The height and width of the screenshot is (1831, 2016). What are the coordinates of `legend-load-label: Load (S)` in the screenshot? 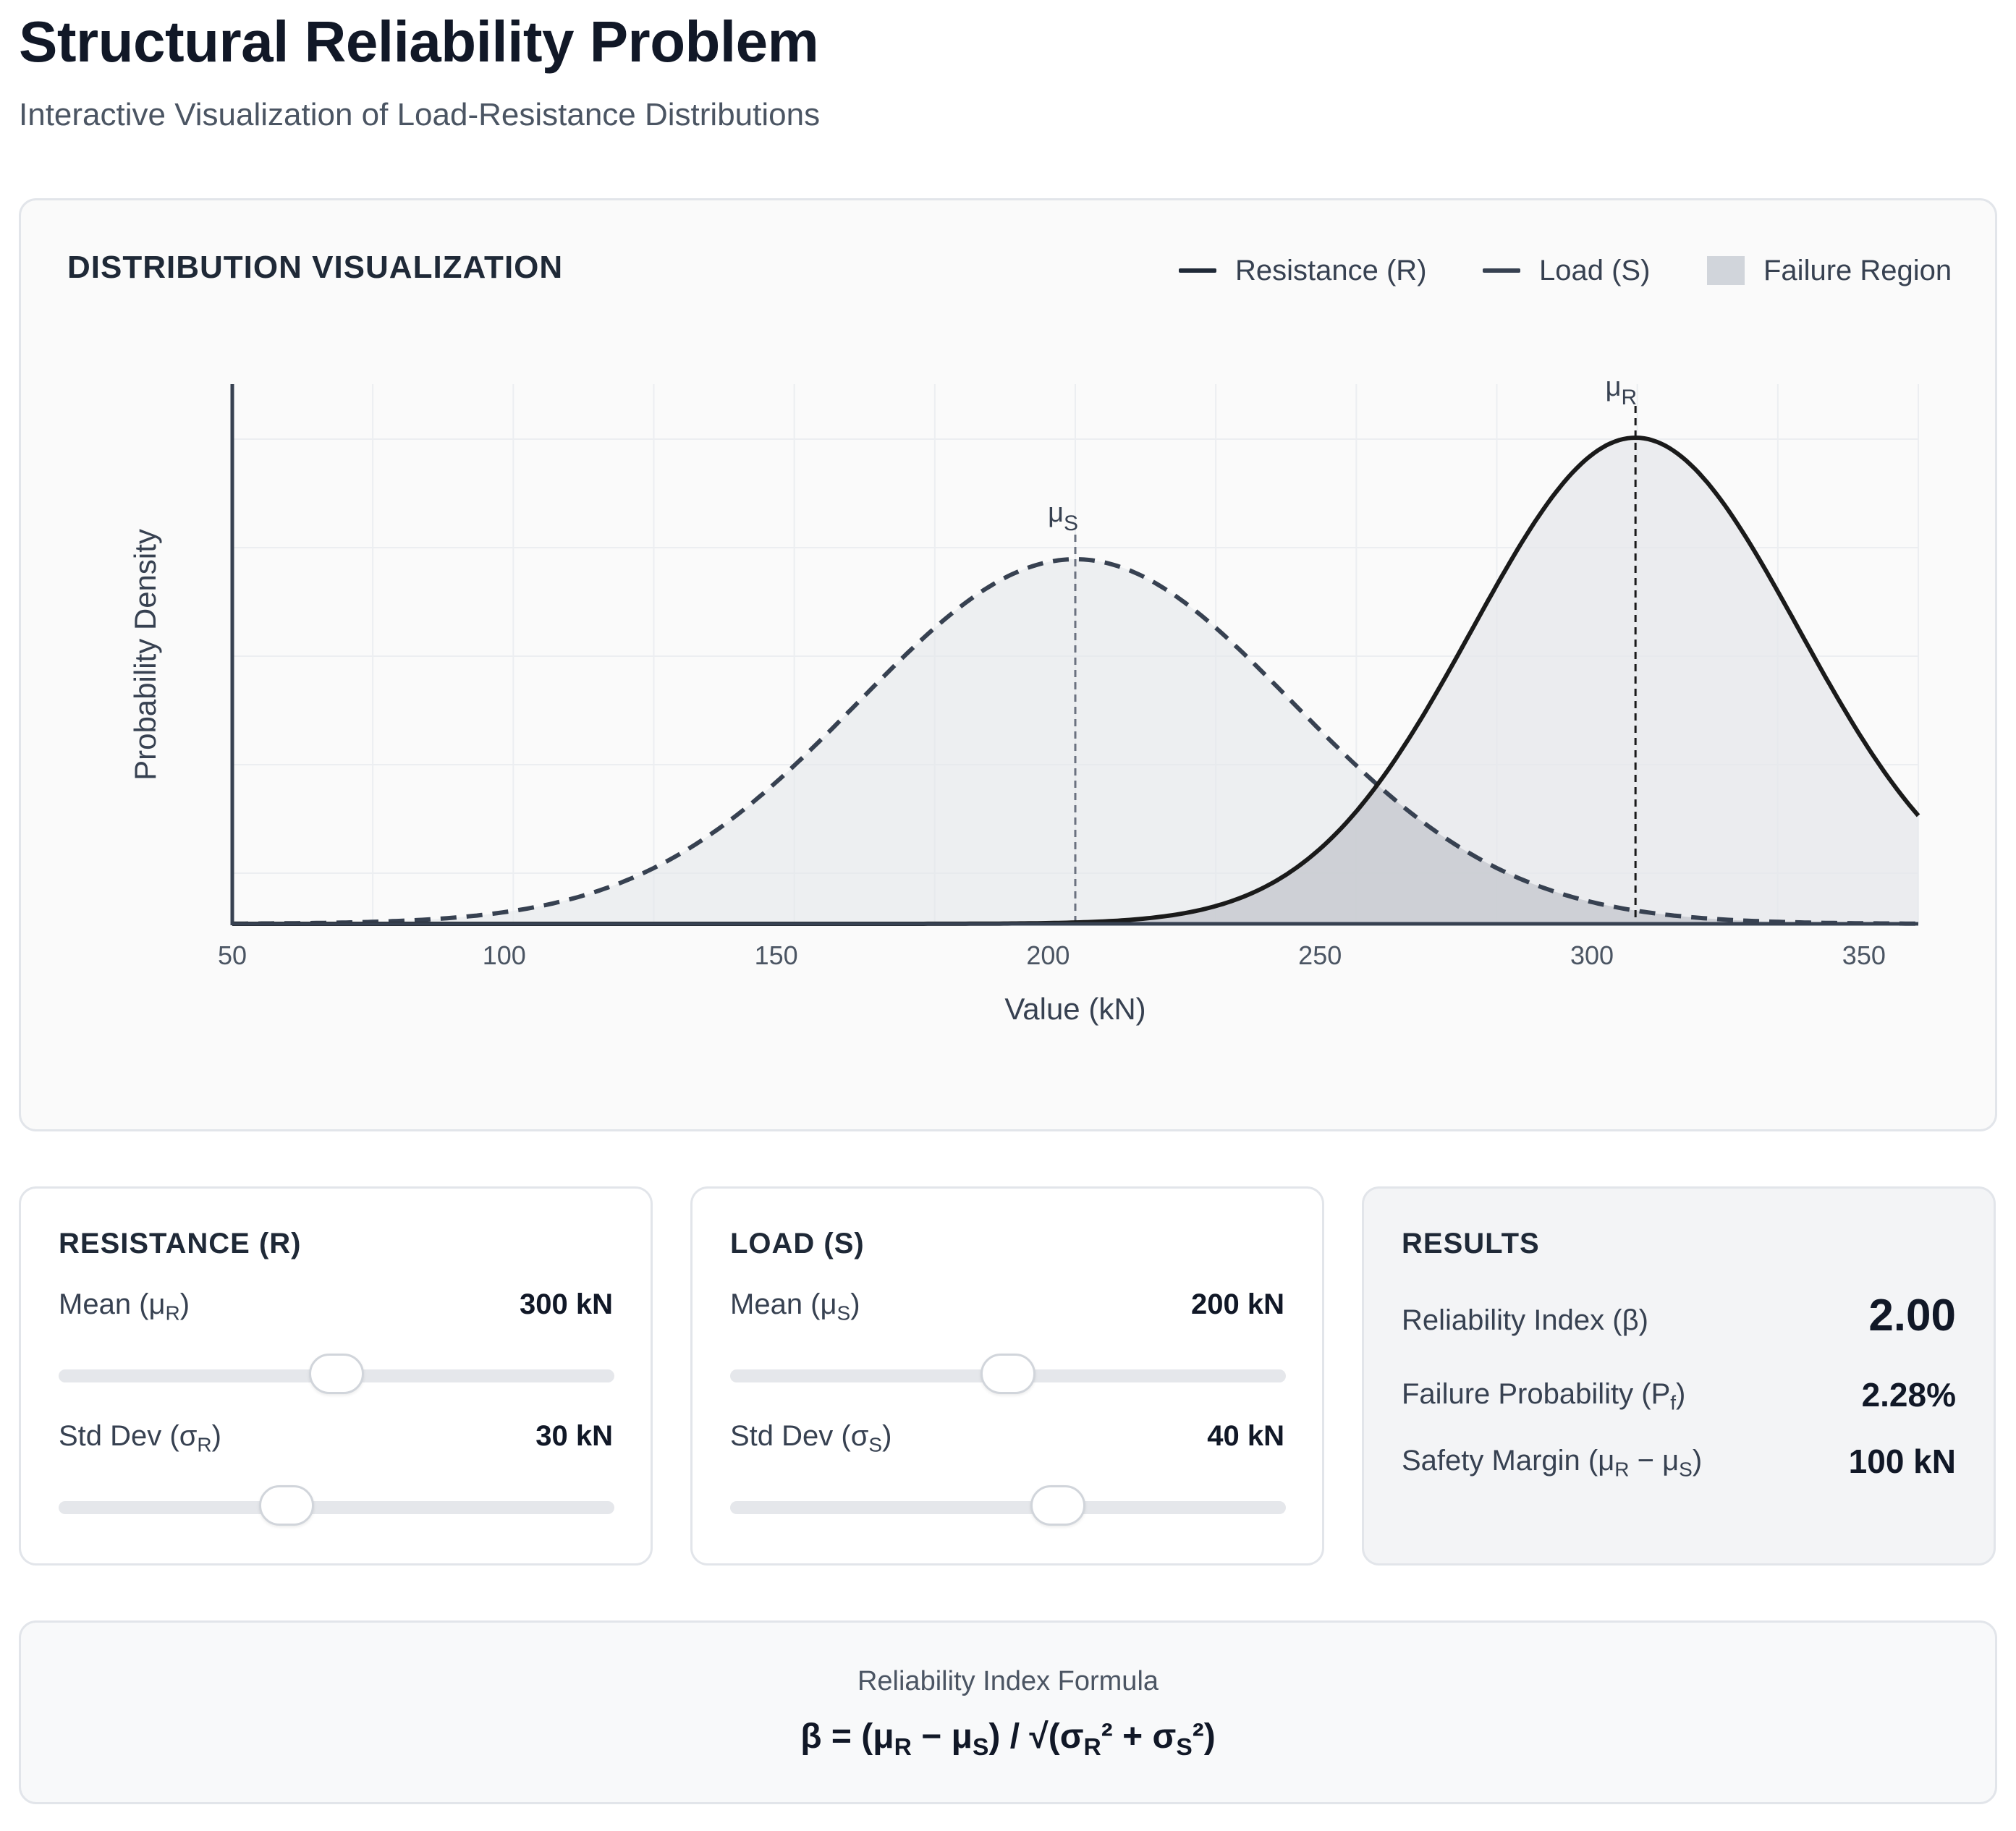 It's located at (1595, 270).